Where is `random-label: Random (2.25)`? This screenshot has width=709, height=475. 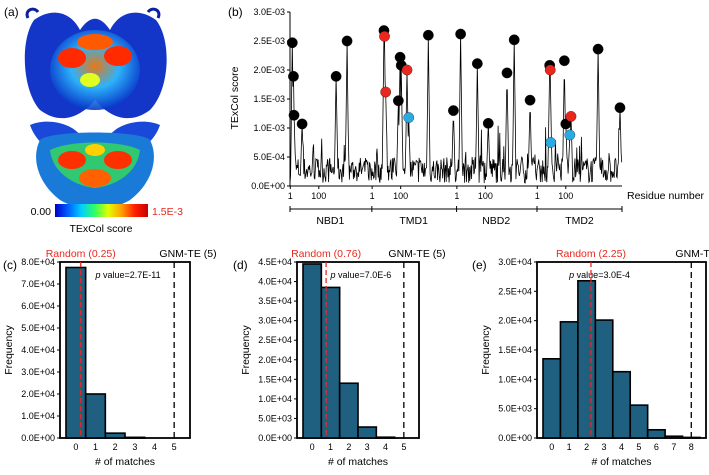
random-label: Random (2.25) is located at coordinates (591, 254).